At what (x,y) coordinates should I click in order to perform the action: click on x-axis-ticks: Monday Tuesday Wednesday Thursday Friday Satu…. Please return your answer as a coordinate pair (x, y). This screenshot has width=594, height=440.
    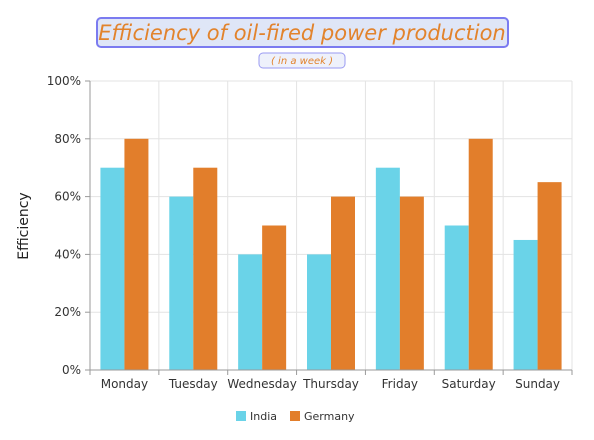
    Looking at the image, I should click on (331, 380).